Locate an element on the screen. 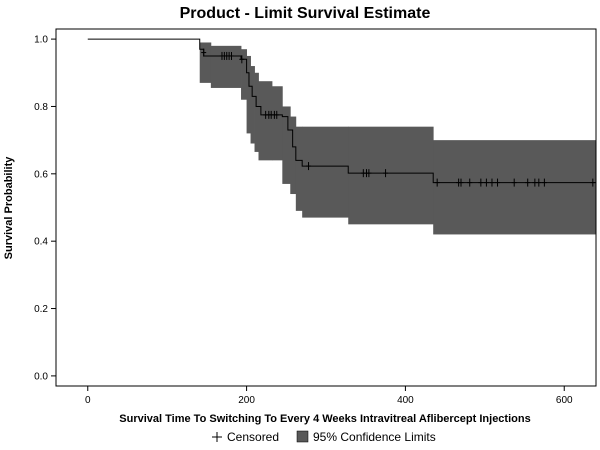 The image size is (600, 450). legend: Censored 95% Confidence Limits is located at coordinates (324, 437).